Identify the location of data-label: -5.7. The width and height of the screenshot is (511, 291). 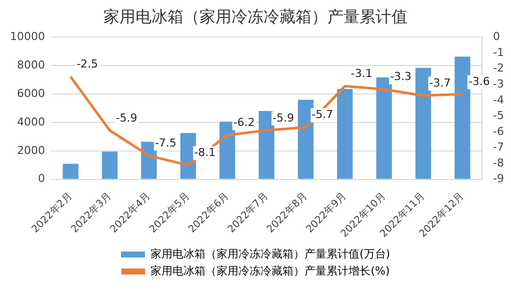
(323, 115).